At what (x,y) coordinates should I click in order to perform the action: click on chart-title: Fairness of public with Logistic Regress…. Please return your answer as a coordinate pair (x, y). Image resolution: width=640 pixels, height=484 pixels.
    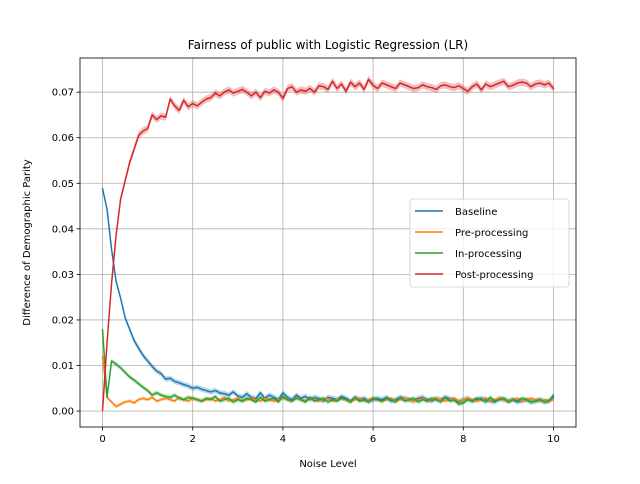
    Looking at the image, I should click on (328, 45).